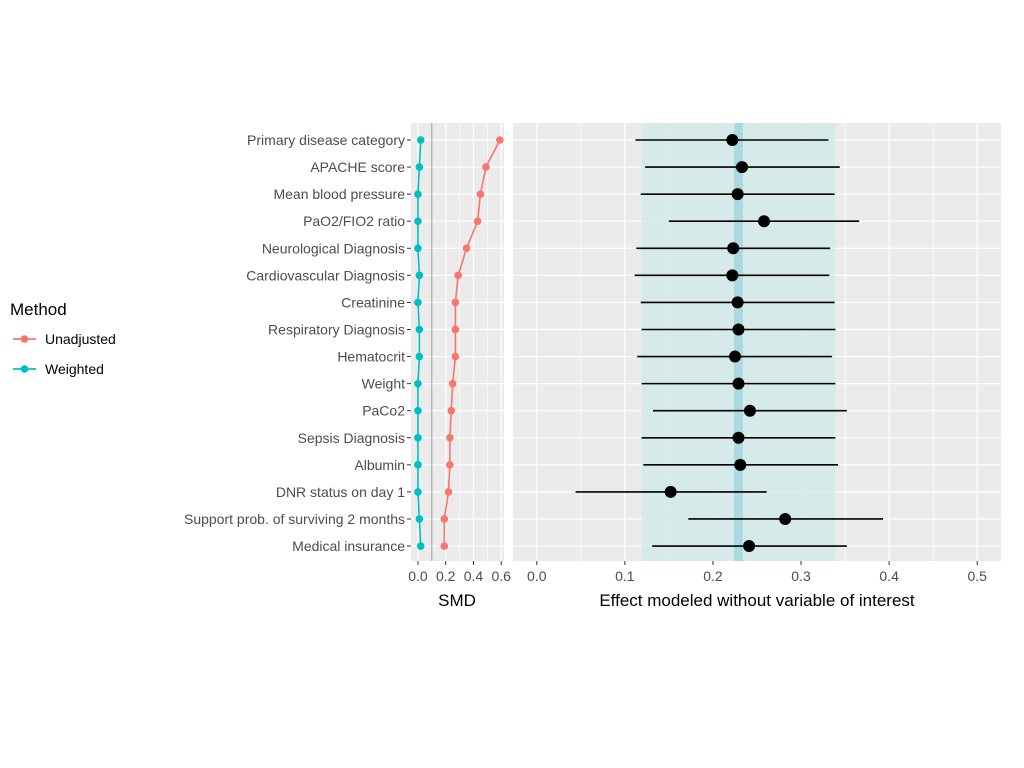  I want to click on y-tick-label: Neurological Diagnosis, so click(333, 248).